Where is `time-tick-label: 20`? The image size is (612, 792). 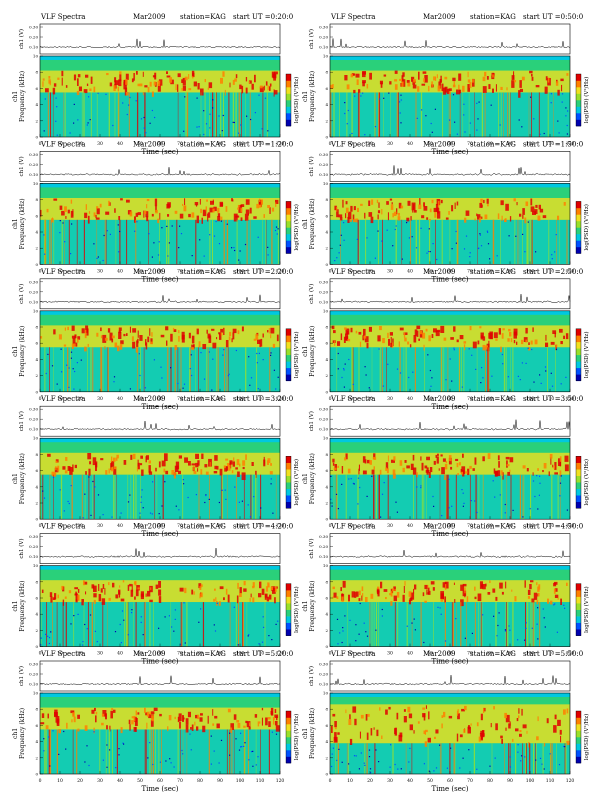
time-tick-label: 20 is located at coordinates (80, 144).